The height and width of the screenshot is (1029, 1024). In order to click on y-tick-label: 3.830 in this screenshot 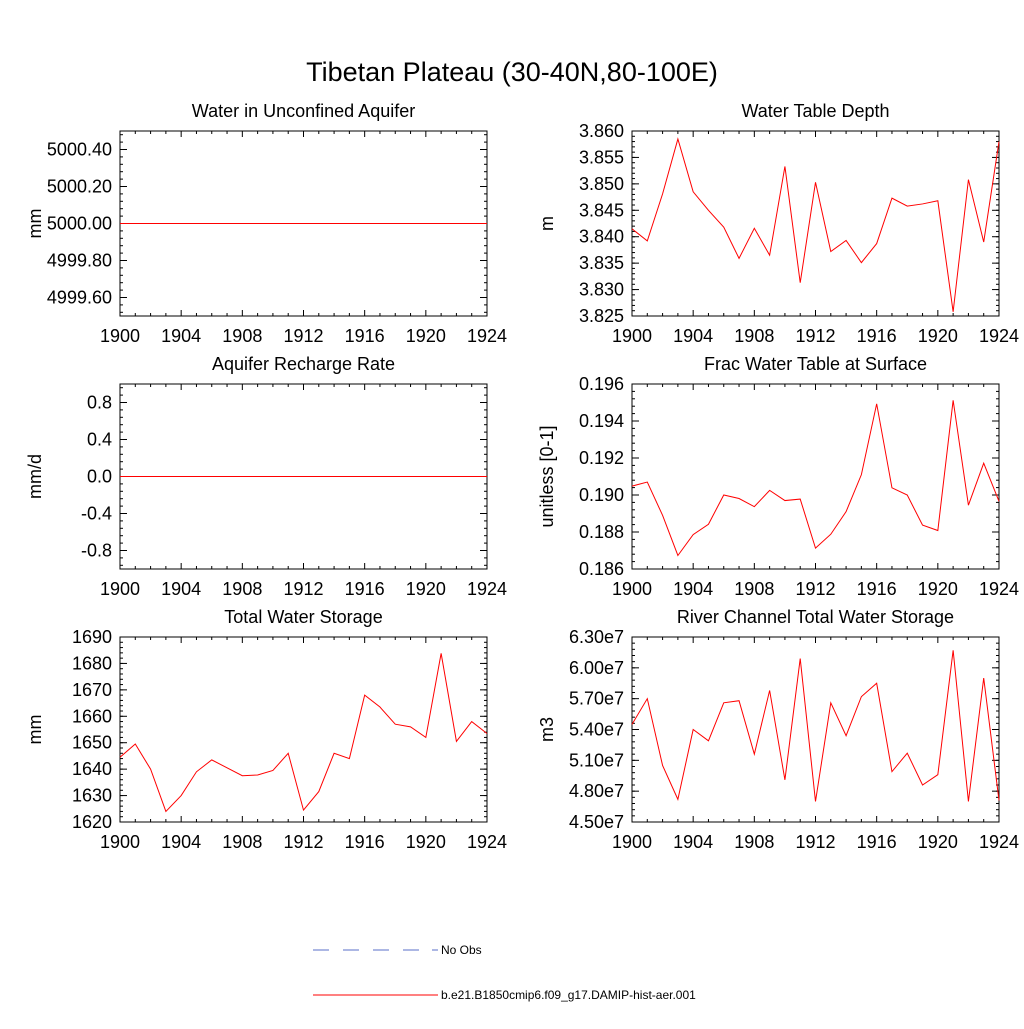, I will do `click(601, 290)`.